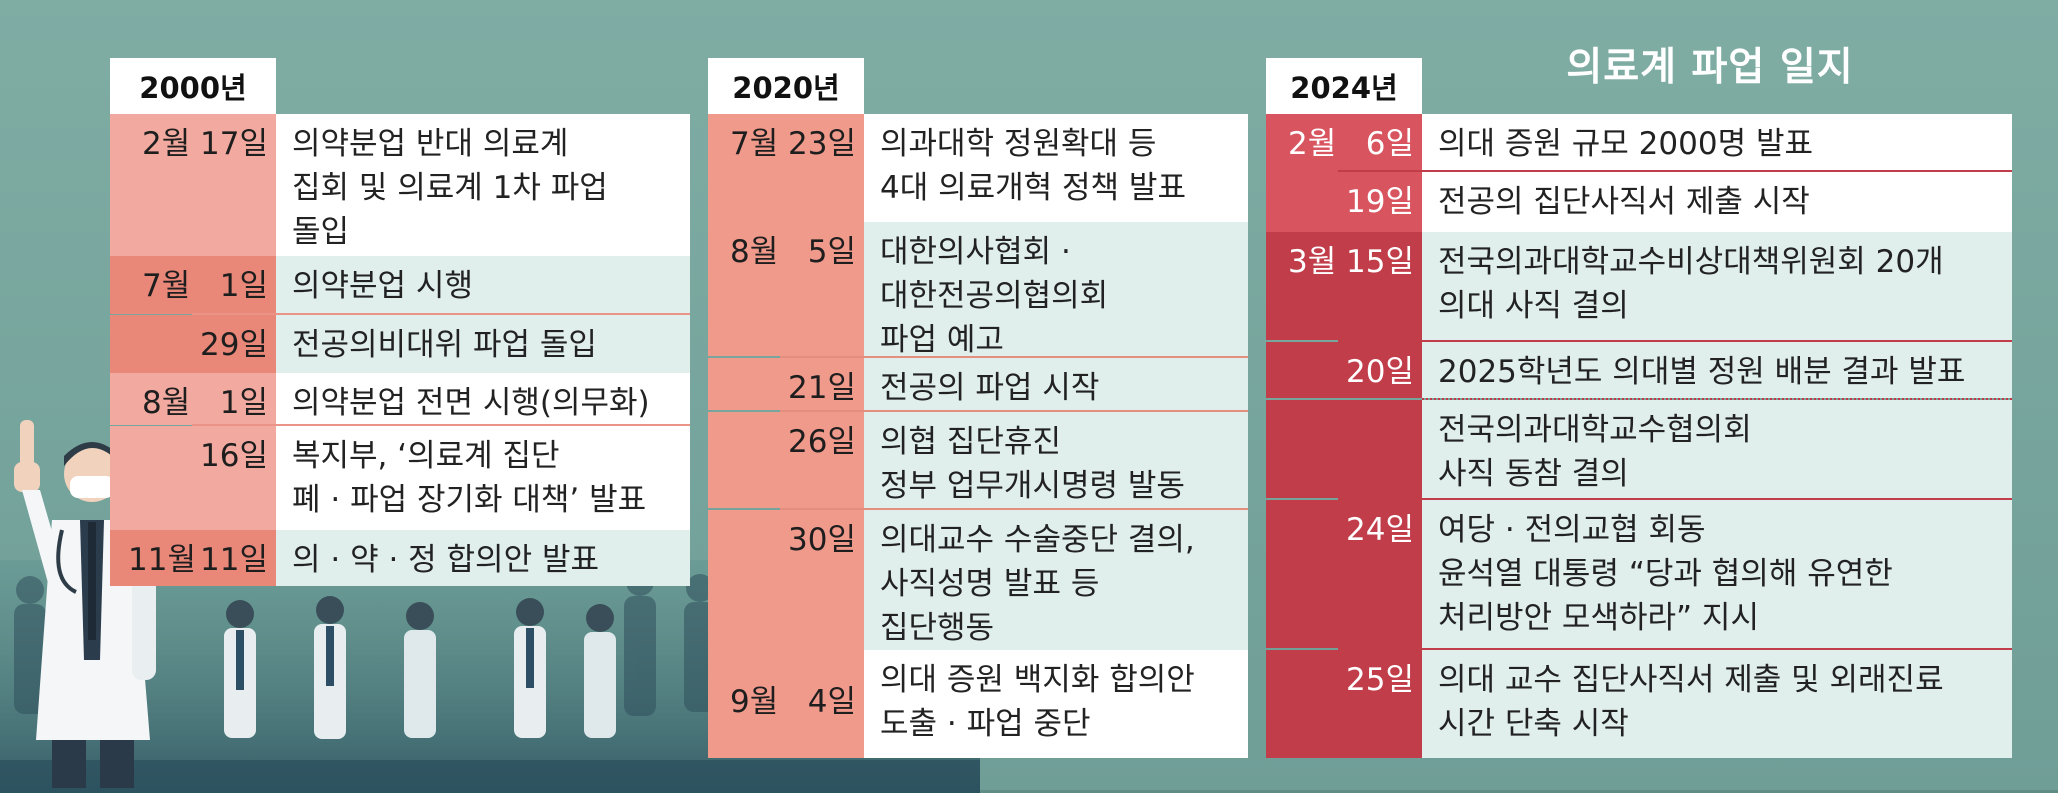  What do you see at coordinates (822, 388) in the screenshot?
I see `entry-day: 21일` at bounding box center [822, 388].